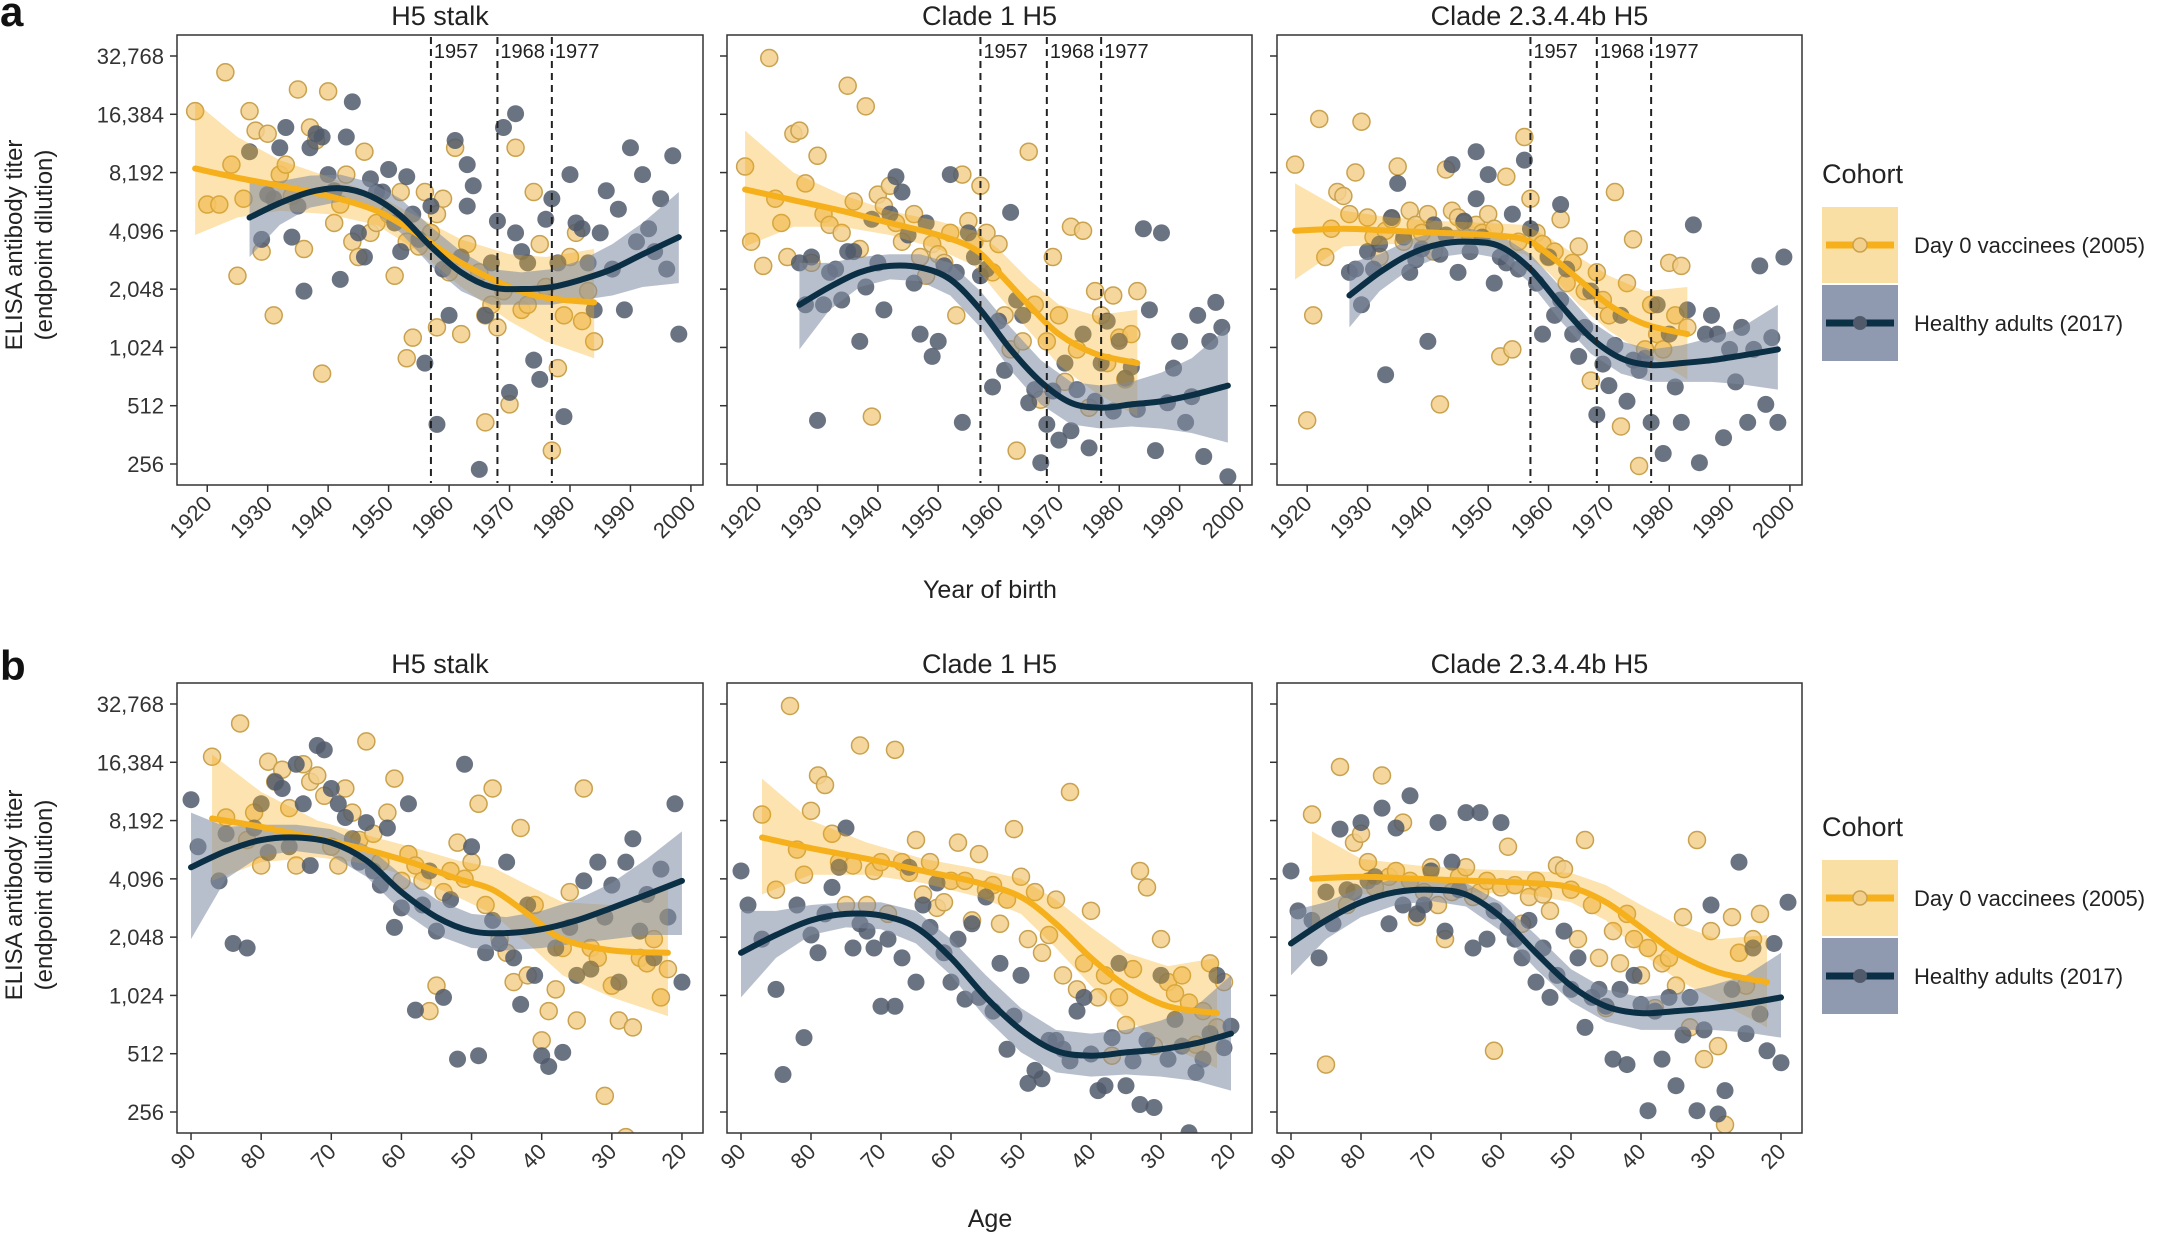  What do you see at coordinates (1283, 1156) in the screenshot?
I see `x-tick-label: 90` at bounding box center [1283, 1156].